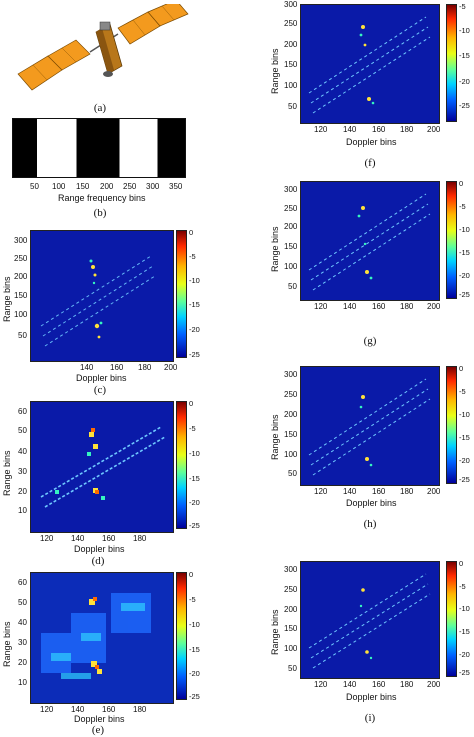 The image size is (474, 737). Describe the element at coordinates (350, 684) in the screenshot. I see `i-xtick-1: 140` at that location.